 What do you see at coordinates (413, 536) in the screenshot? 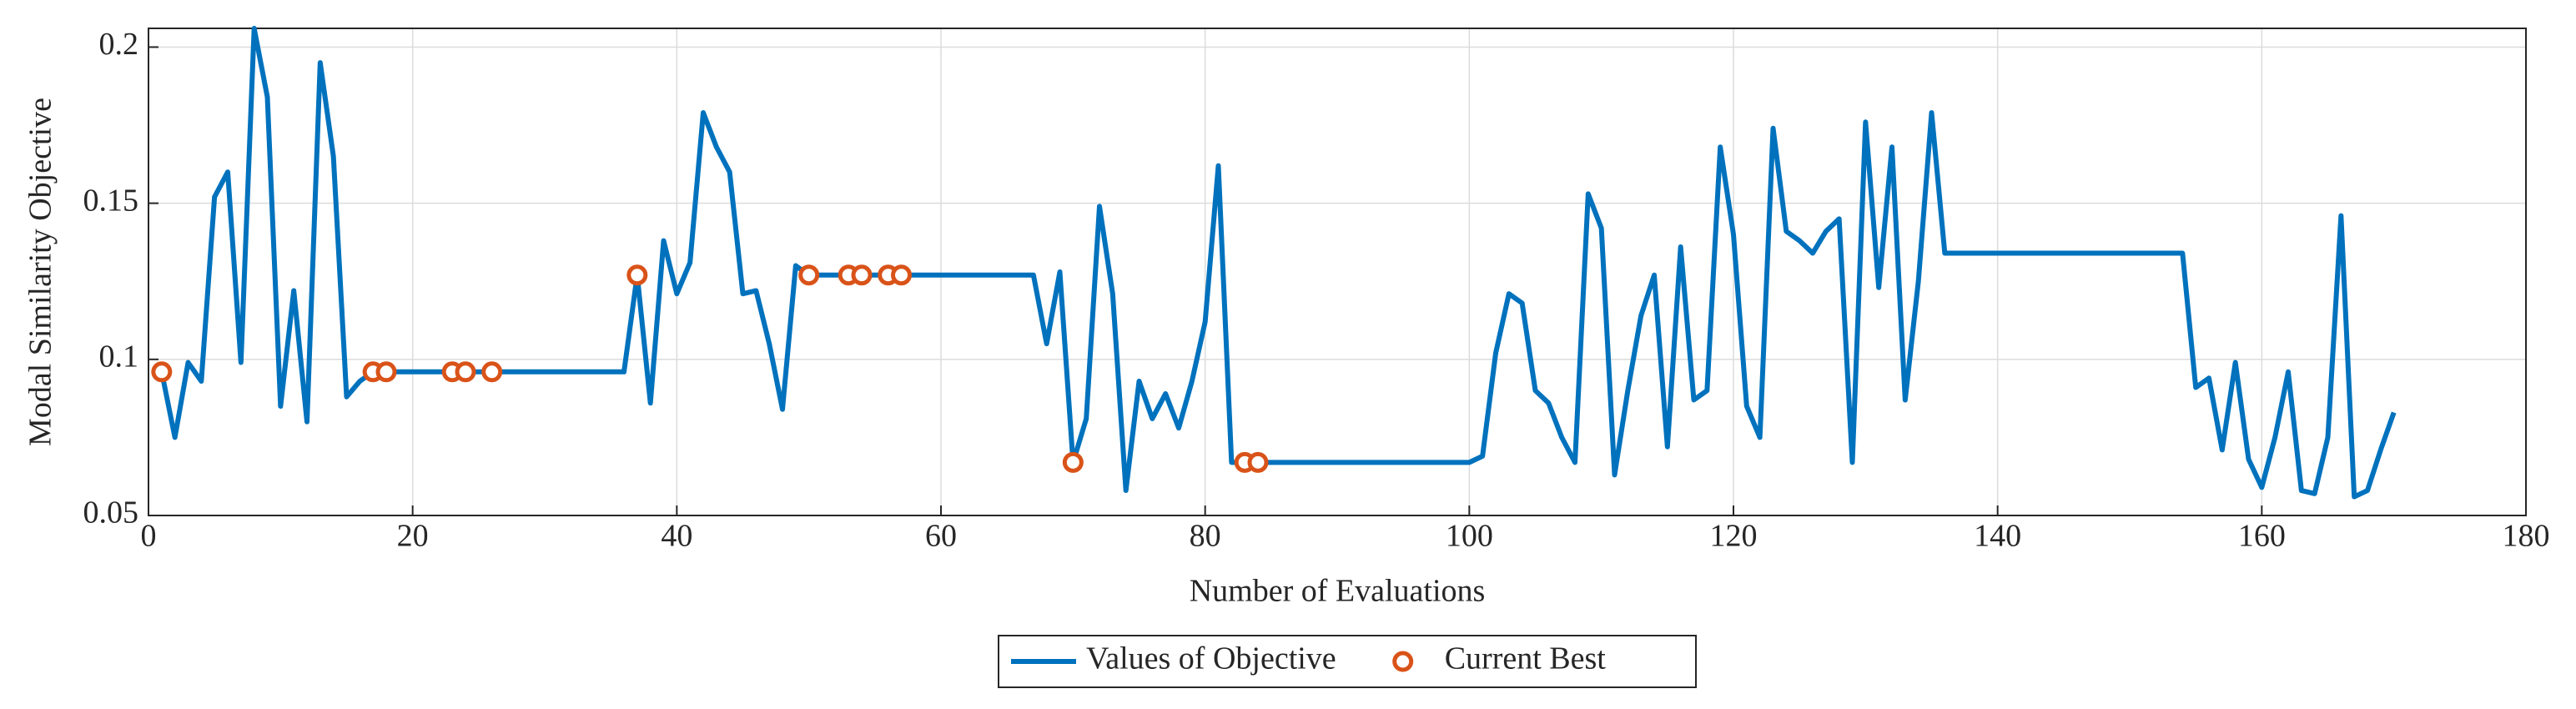
I see `x-tick-label: 20` at bounding box center [413, 536].